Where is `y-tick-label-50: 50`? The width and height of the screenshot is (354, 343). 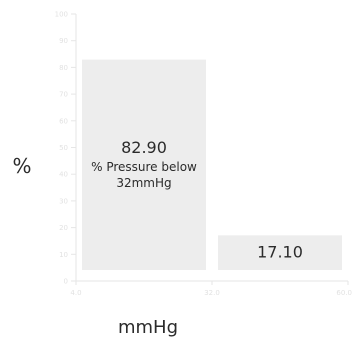
y-tick-label-50: 50 is located at coordinates (63, 148).